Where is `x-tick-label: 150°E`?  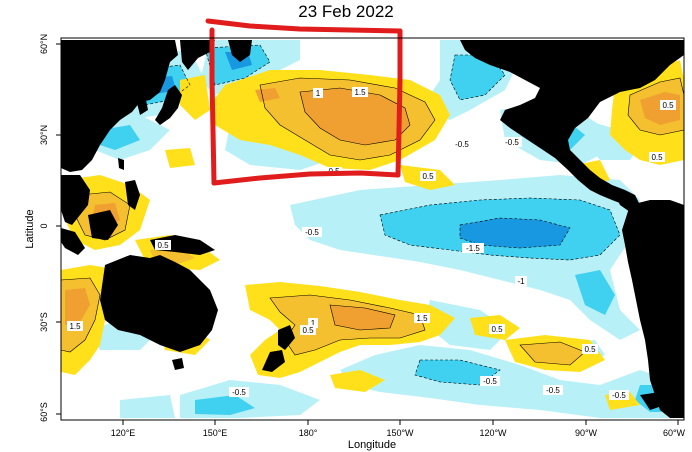 x-tick-label: 150°E is located at coordinates (215, 433).